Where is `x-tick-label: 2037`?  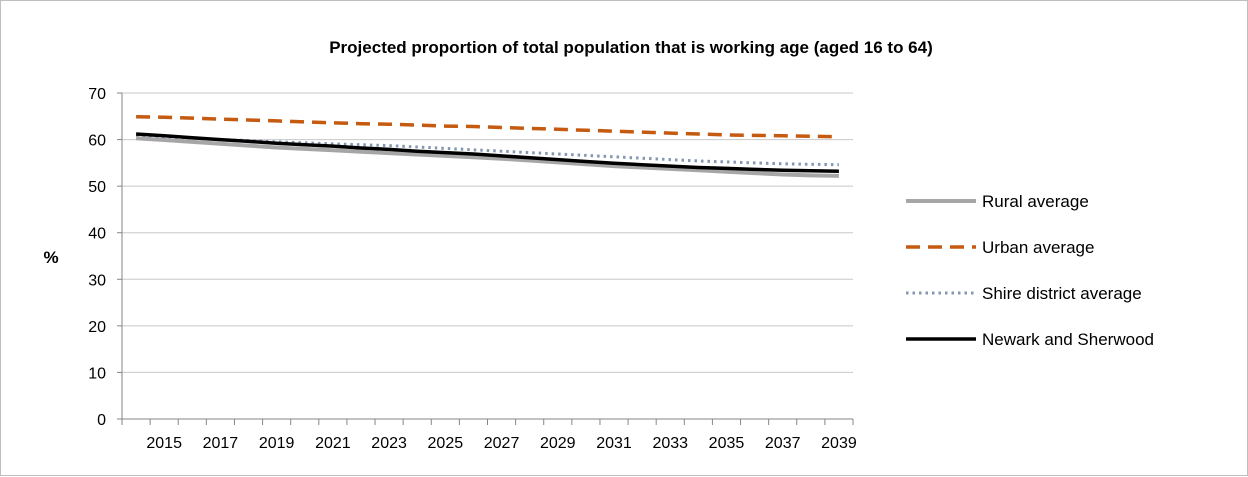 x-tick-label: 2037 is located at coordinates (783, 443).